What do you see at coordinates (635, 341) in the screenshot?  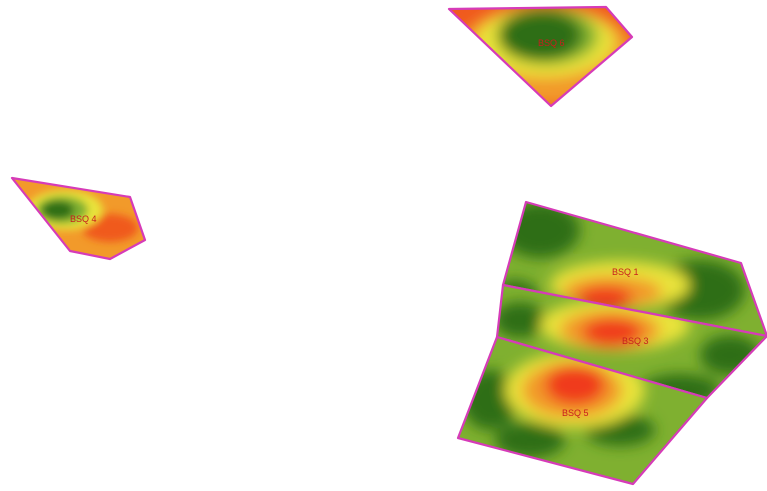 I see `parcel-label: BSQ 3` at bounding box center [635, 341].